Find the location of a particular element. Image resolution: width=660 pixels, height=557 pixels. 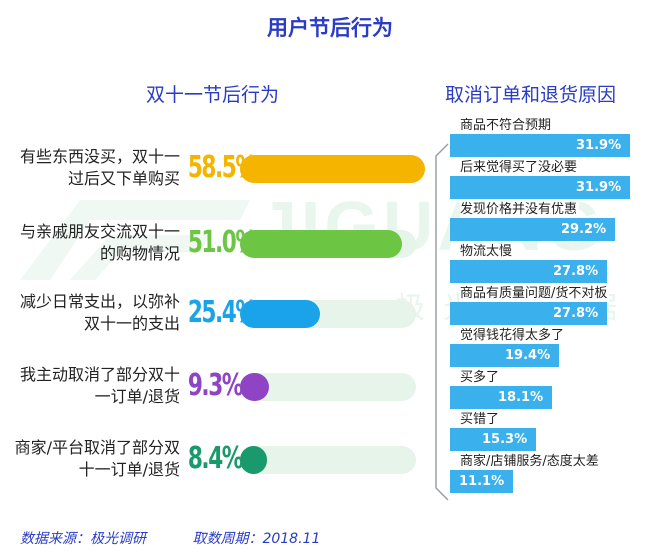

right-bar-row: 后来觉得买了没必要 31.9% is located at coordinates (545, 181).